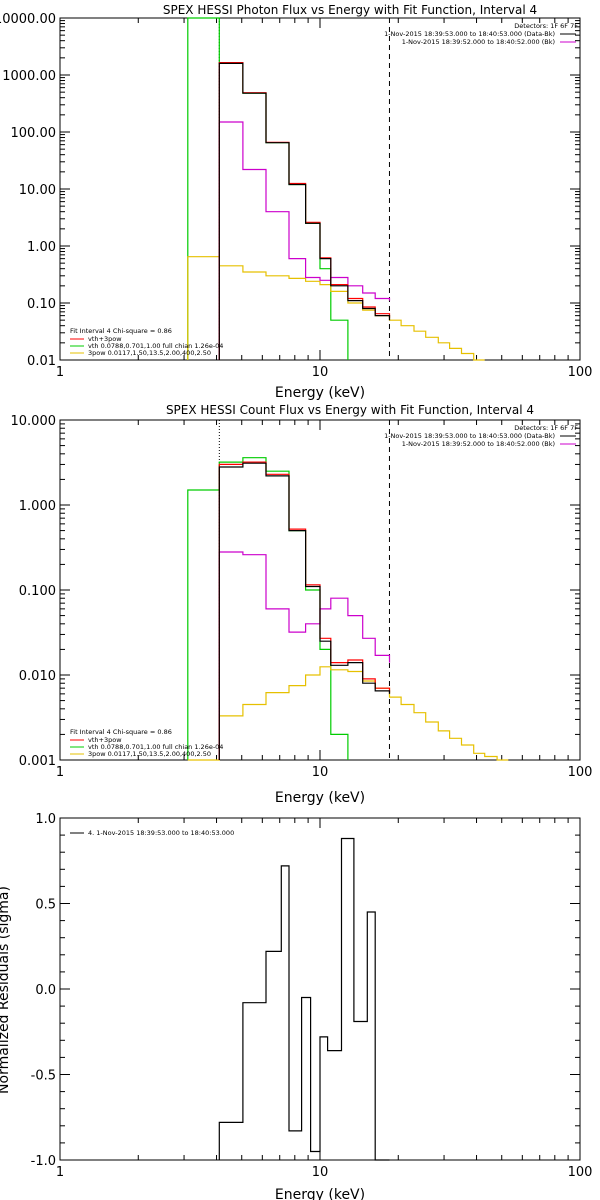 Image resolution: width=600 pixels, height=1200 pixels. I want to click on panel2-legend-vth3pow: vth+3pow, so click(105, 740).